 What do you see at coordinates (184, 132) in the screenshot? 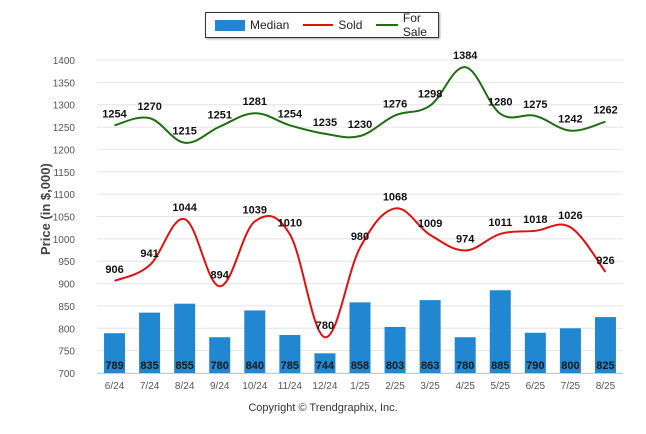
I see `for-sale-data-label: 1215` at bounding box center [184, 132].